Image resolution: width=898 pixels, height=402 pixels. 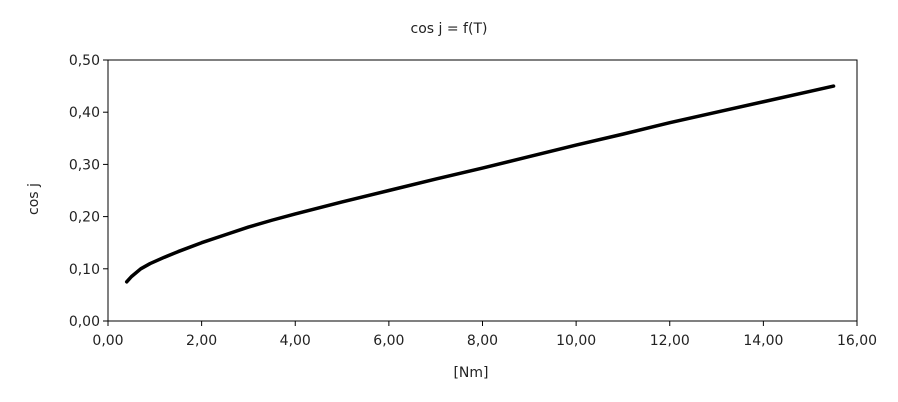 I want to click on y-tick-label: 0,40, so click(x=84, y=113).